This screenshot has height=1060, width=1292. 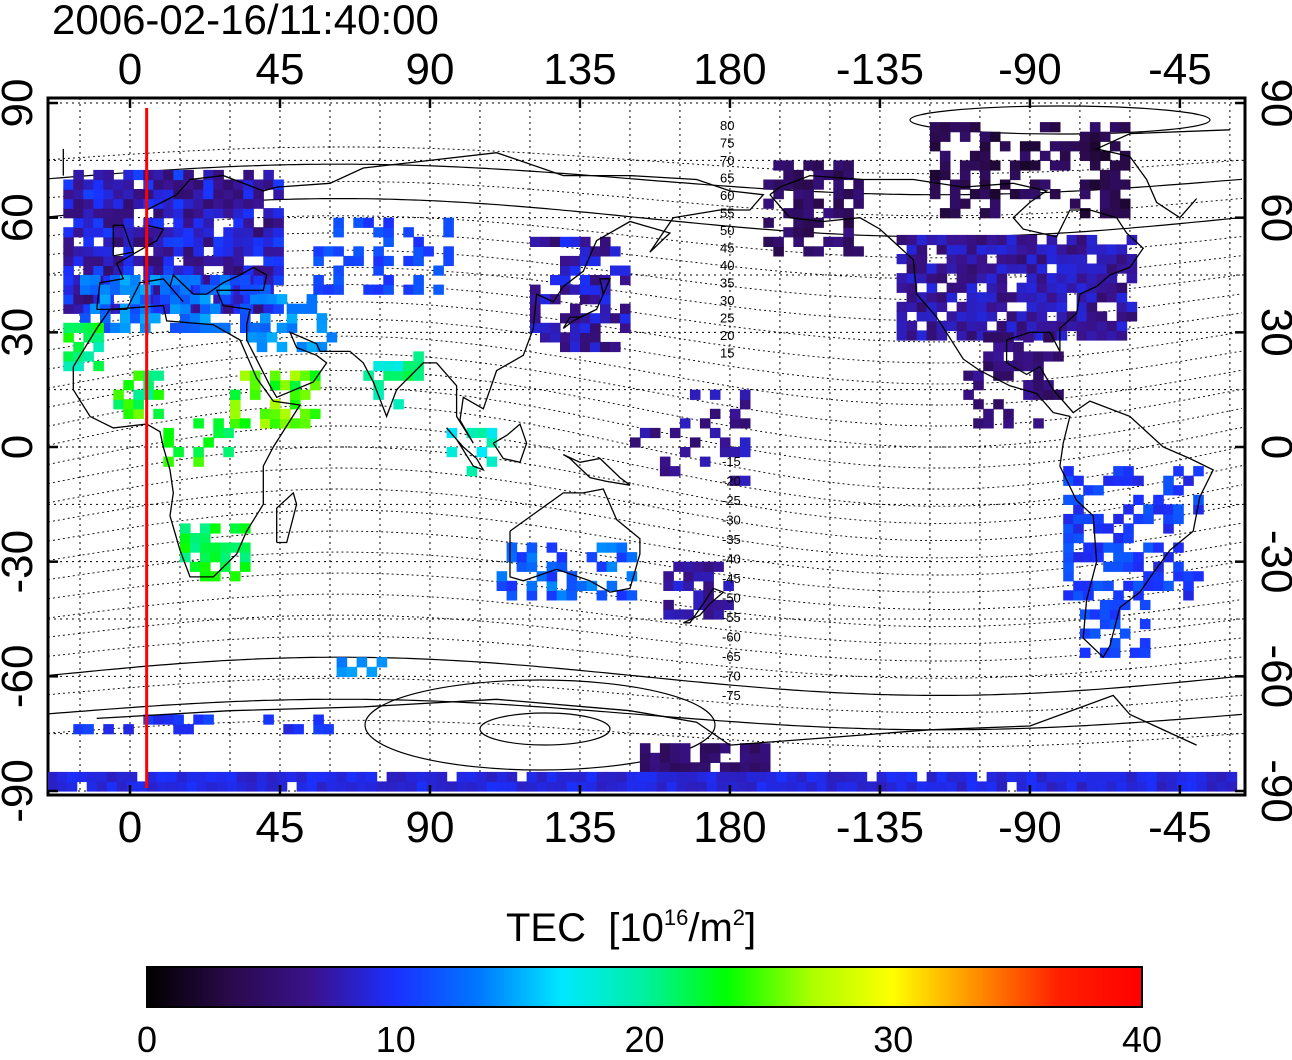 I want to click on right-lat-label: 0, so click(x=1272, y=447).